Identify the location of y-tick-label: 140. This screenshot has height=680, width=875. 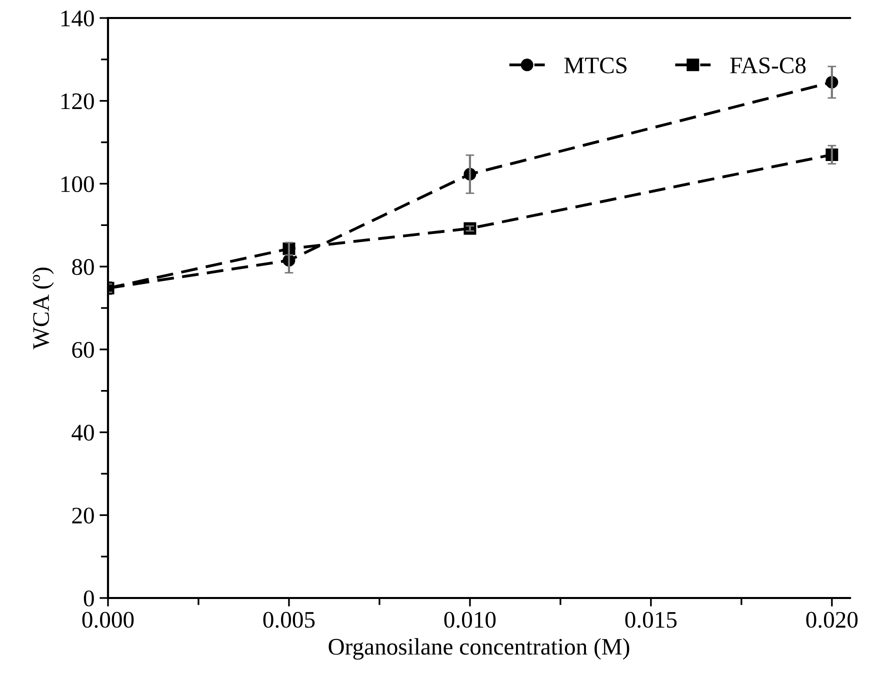
(77, 18).